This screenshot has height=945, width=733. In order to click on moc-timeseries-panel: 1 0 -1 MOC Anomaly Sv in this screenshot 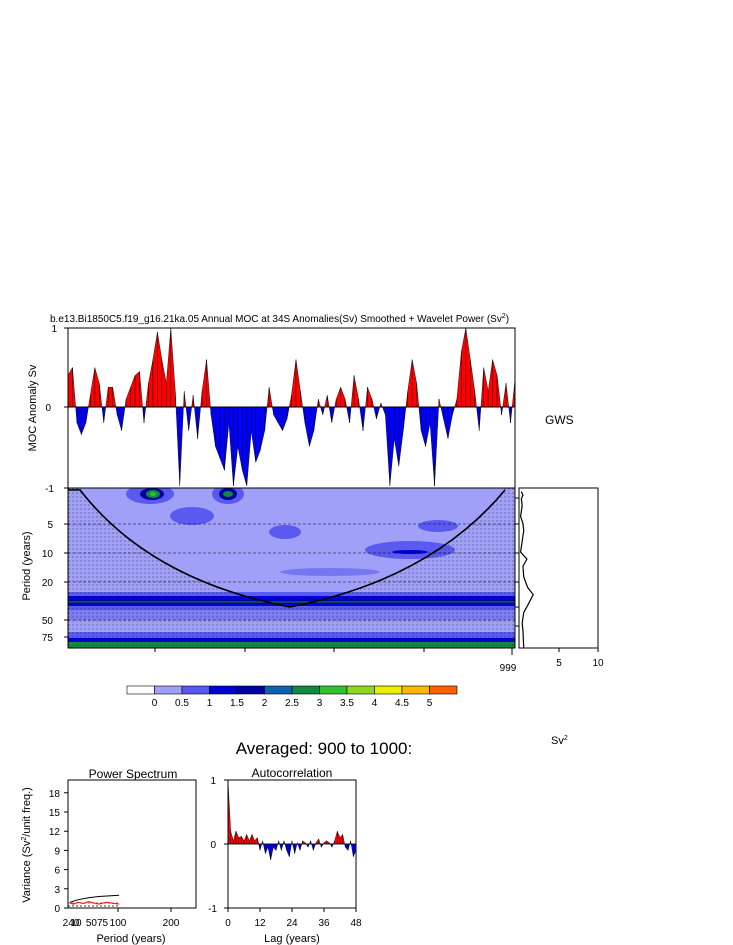, I will do `click(271, 409)`.